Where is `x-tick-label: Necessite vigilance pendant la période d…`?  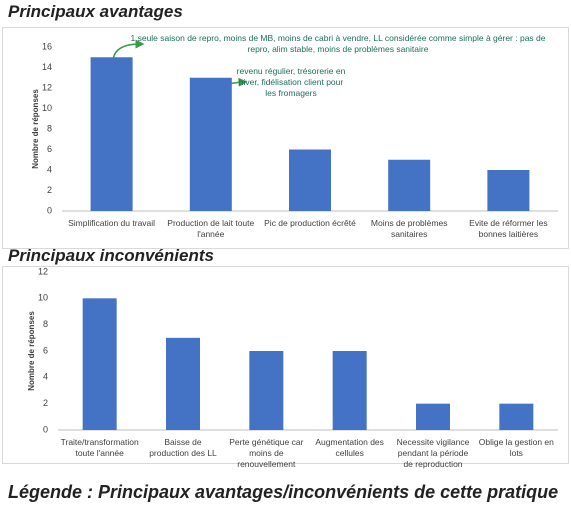
x-tick-label: Necessite vigilance pendant la période d… is located at coordinates (433, 453).